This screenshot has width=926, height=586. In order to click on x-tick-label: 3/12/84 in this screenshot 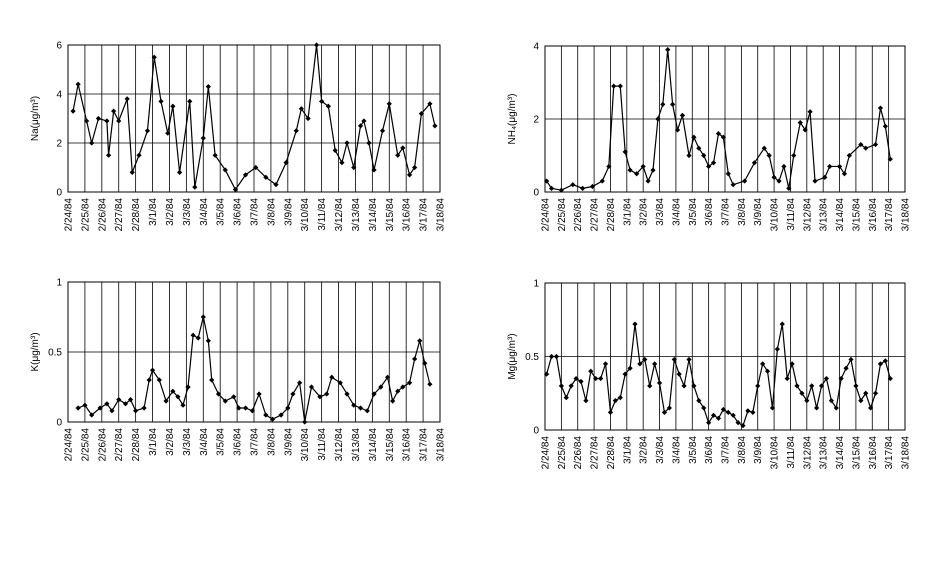, I will do `click(807, 215)`.